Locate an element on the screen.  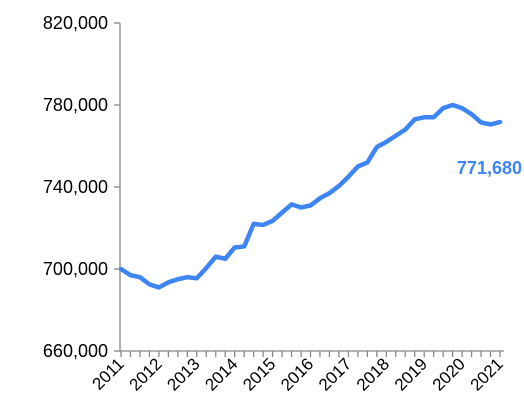
y-tick-label: 660,000 is located at coordinates (75, 351).